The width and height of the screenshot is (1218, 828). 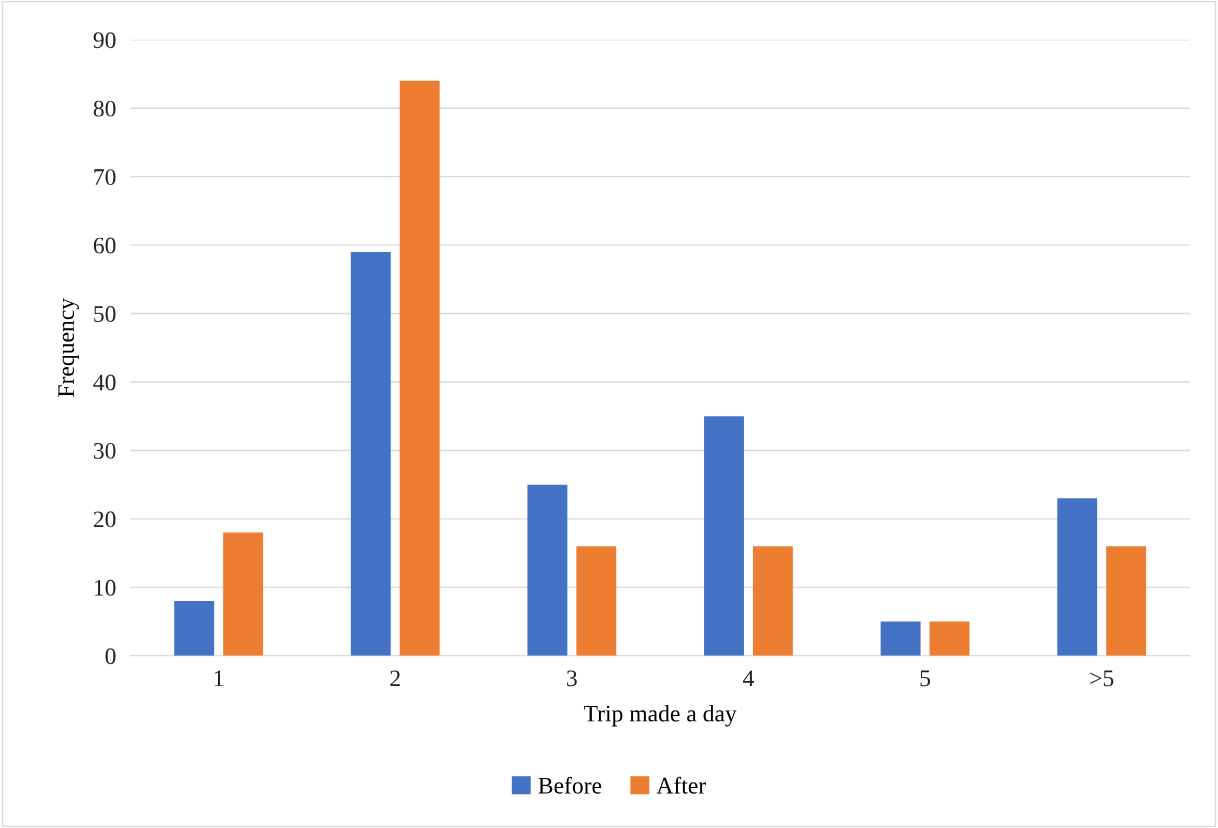 What do you see at coordinates (681, 785) in the screenshot?
I see `legend-label: After` at bounding box center [681, 785].